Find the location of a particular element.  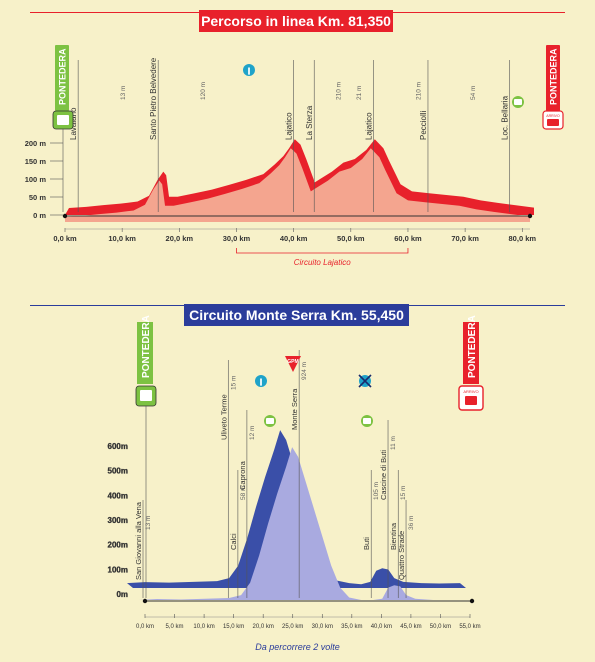

finish-label: PONTEDERA is located at coordinates (554, 76).